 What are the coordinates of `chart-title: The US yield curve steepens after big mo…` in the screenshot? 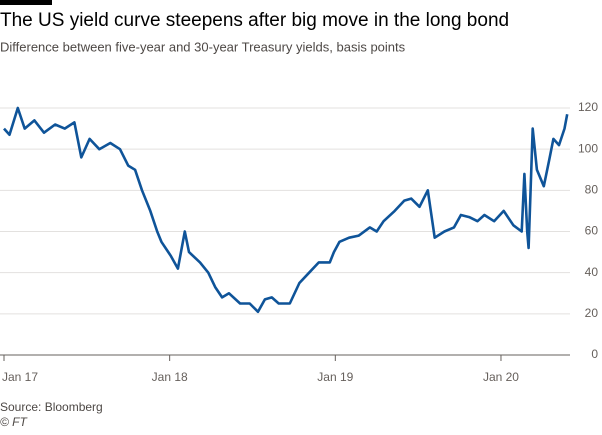 It's located at (254, 20).